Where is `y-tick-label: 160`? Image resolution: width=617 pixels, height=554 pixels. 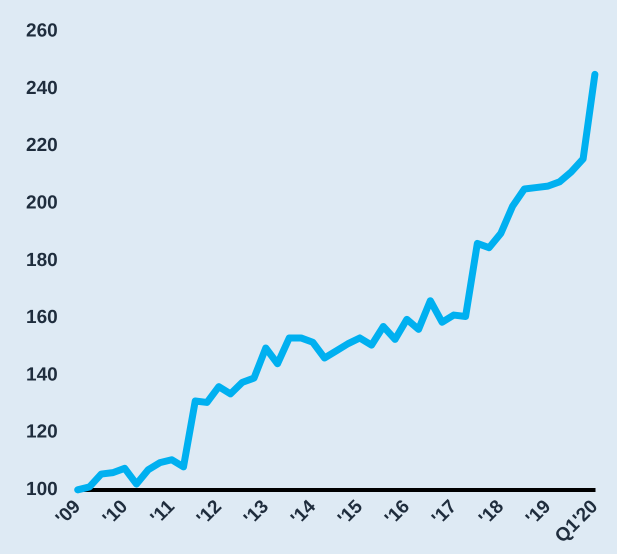
y-tick-label: 160 is located at coordinates (42, 317).